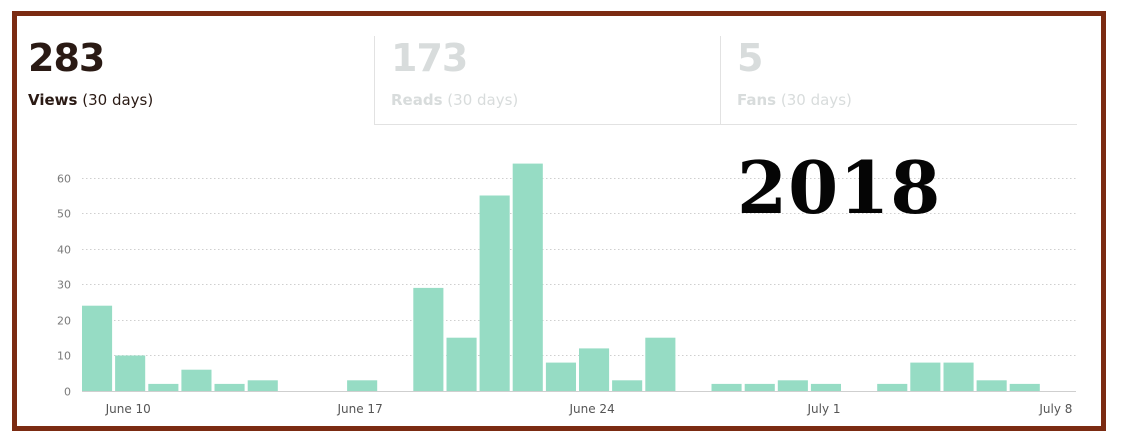  What do you see at coordinates (67, 392) in the screenshot?
I see `y-tick-label-0: 0` at bounding box center [67, 392].